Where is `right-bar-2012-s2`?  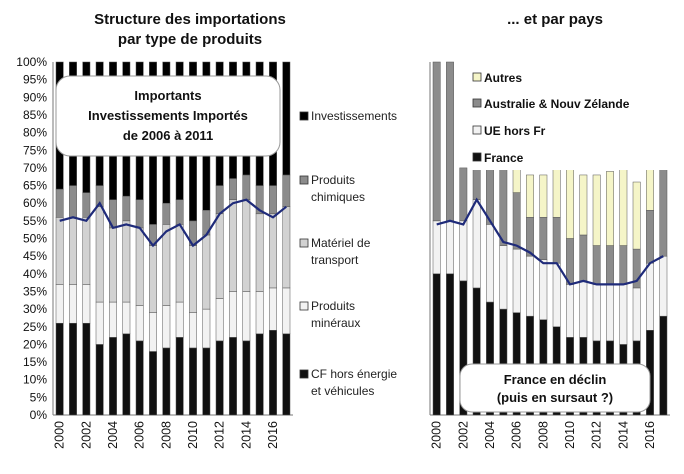 right-bar-2012-s2 is located at coordinates (596, 265).